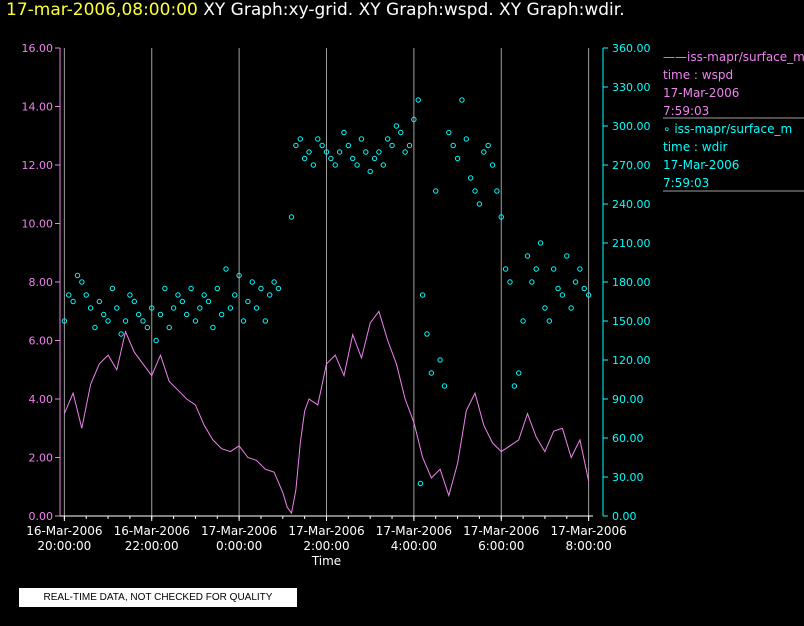 This screenshot has width=804, height=626. Describe the element at coordinates (728, 129) in the screenshot. I see `legend-wdir-series: ∘ iss-mapr/surface_m` at that location.